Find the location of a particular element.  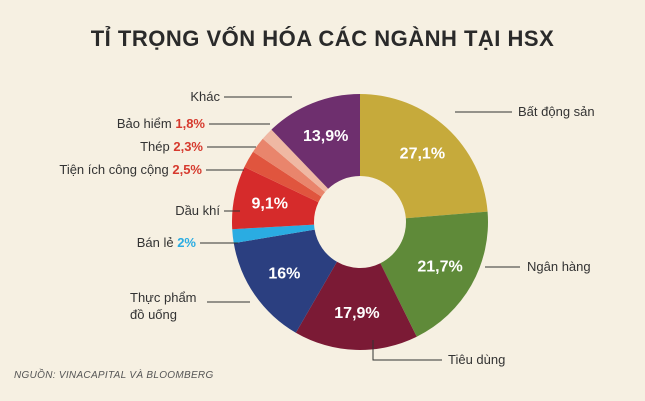

value-label: 17,9% is located at coordinates (356, 313).